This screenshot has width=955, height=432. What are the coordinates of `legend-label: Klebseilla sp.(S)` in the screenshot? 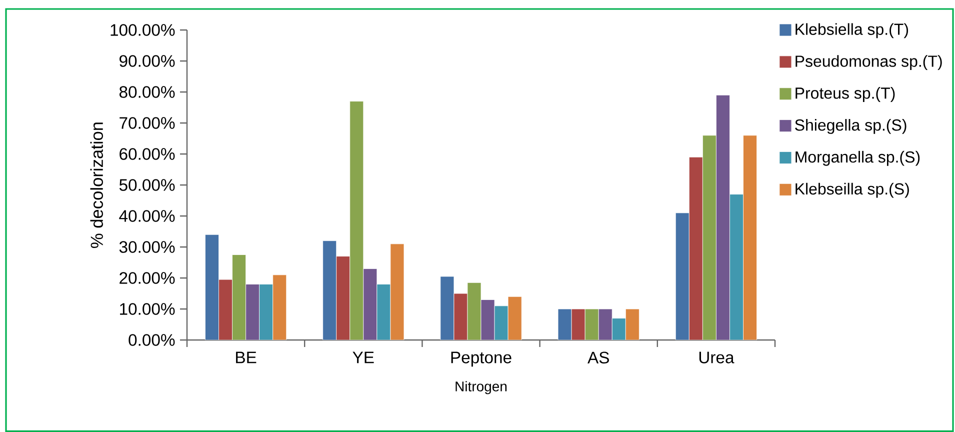 It's located at (852, 190).